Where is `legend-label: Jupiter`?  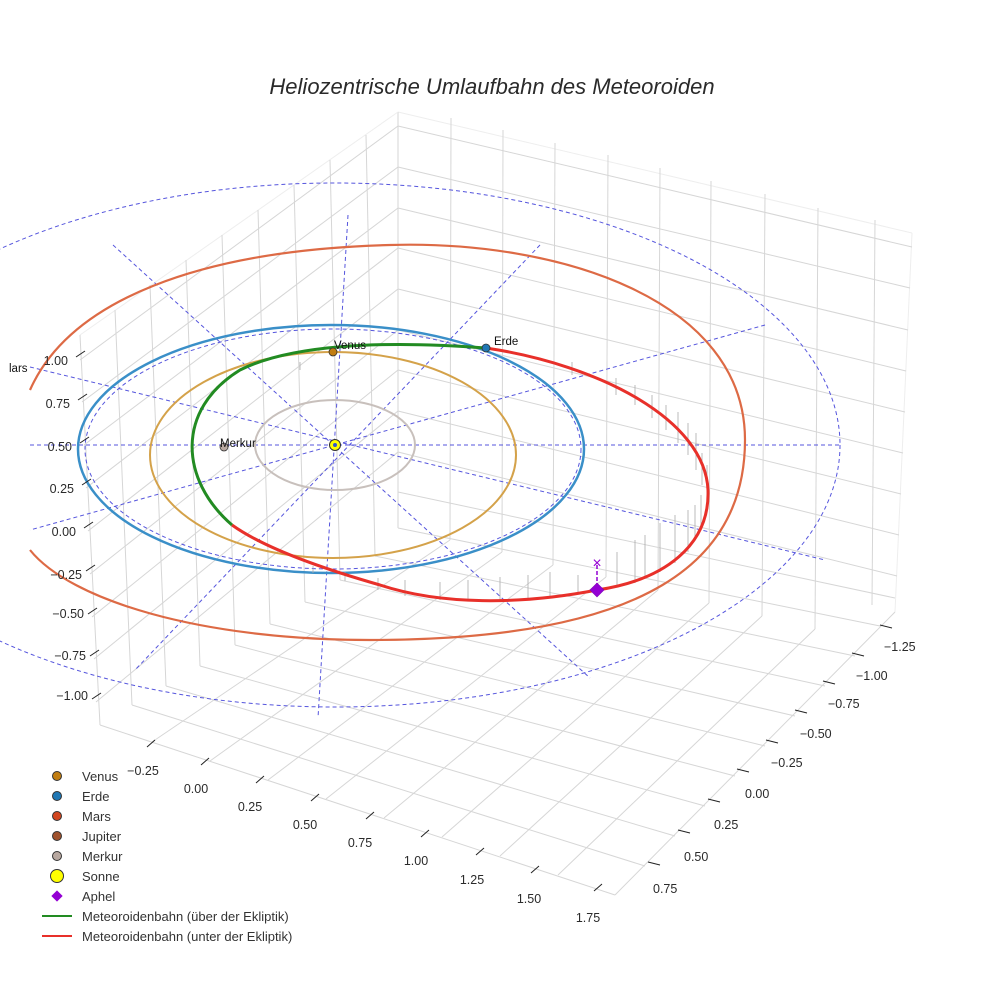
legend-label: Jupiter is located at coordinates (102, 836).